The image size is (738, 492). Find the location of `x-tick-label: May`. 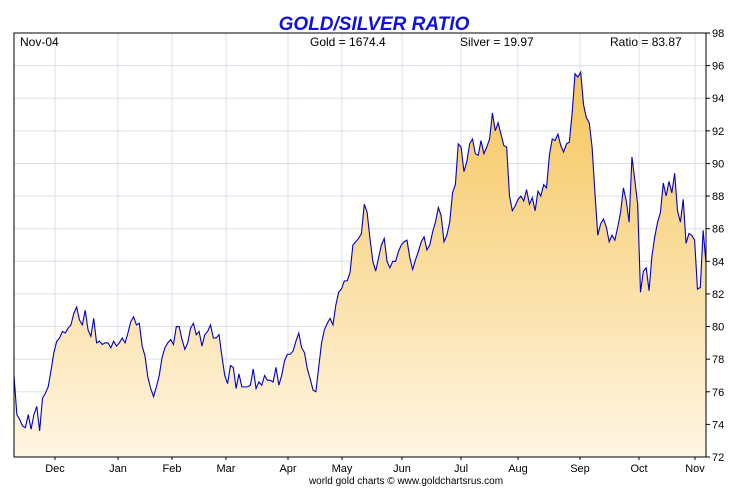

x-tick-label: May is located at coordinates (342, 469).